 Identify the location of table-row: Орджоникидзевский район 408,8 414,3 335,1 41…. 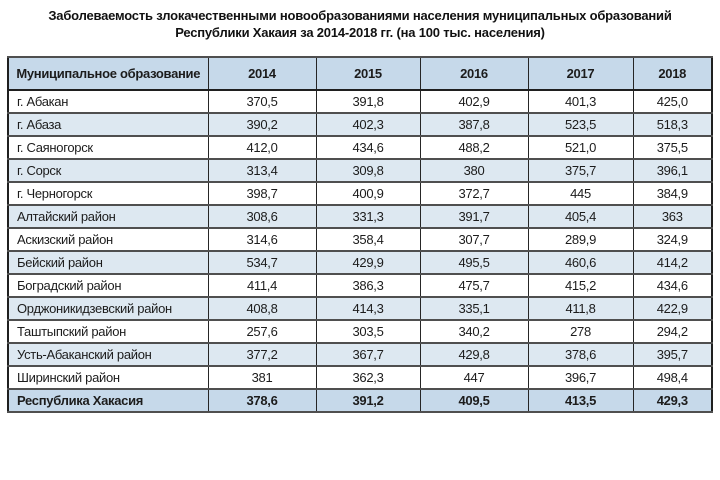
(360, 308).